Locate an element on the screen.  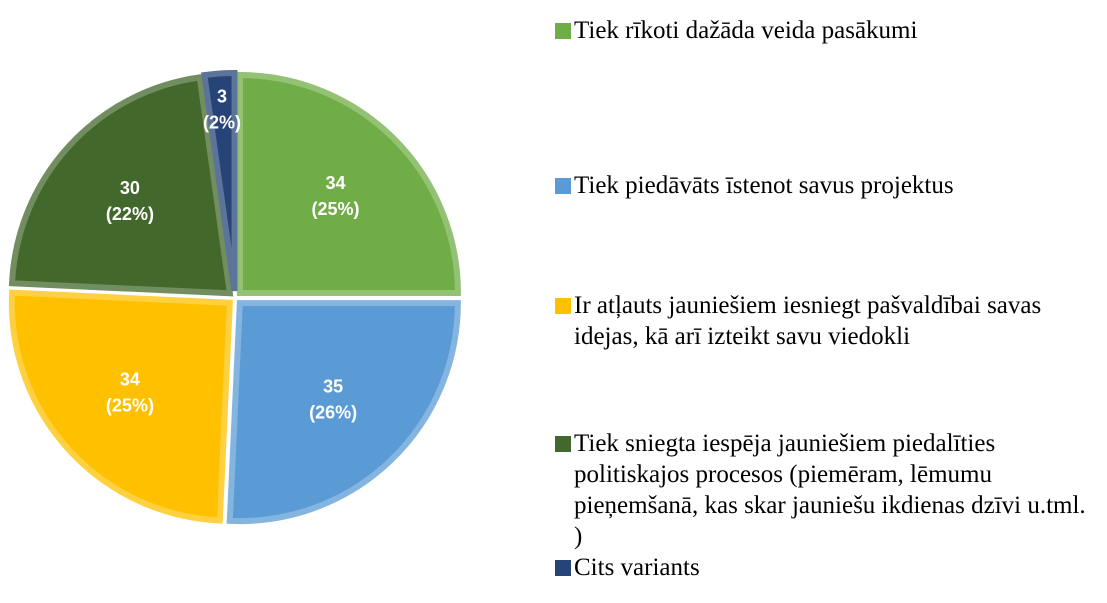
data-label: (2%) is located at coordinates (222, 122).